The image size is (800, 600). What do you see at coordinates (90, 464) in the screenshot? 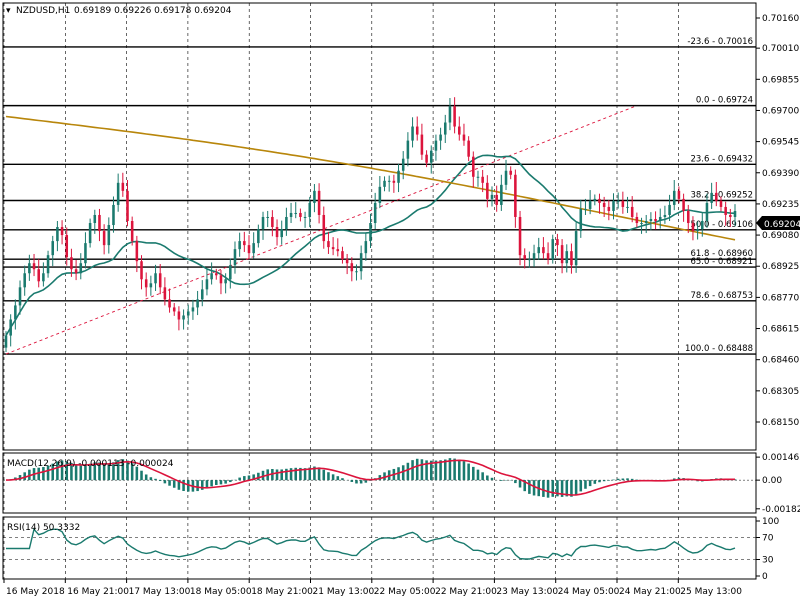
I see `macd-label: MACD(12,26,9) -0.000113 -0.000024` at bounding box center [90, 464].